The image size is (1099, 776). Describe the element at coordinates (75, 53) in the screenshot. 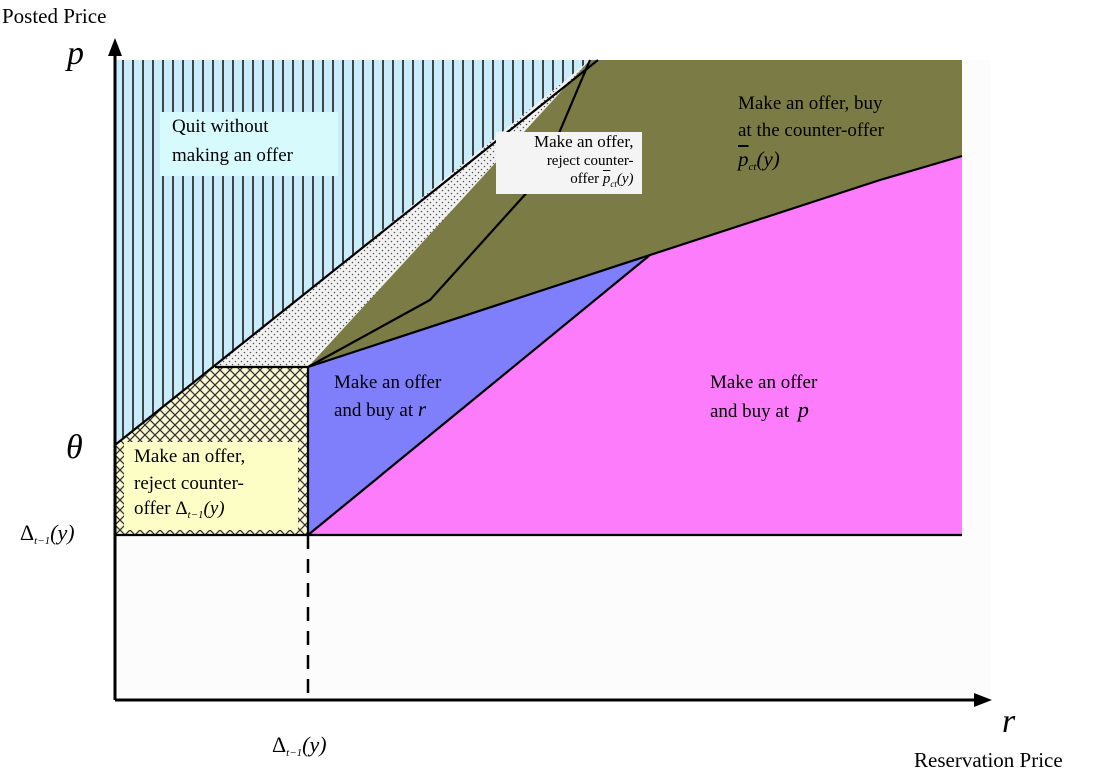

I see `p-axis-symbol: p` at that location.